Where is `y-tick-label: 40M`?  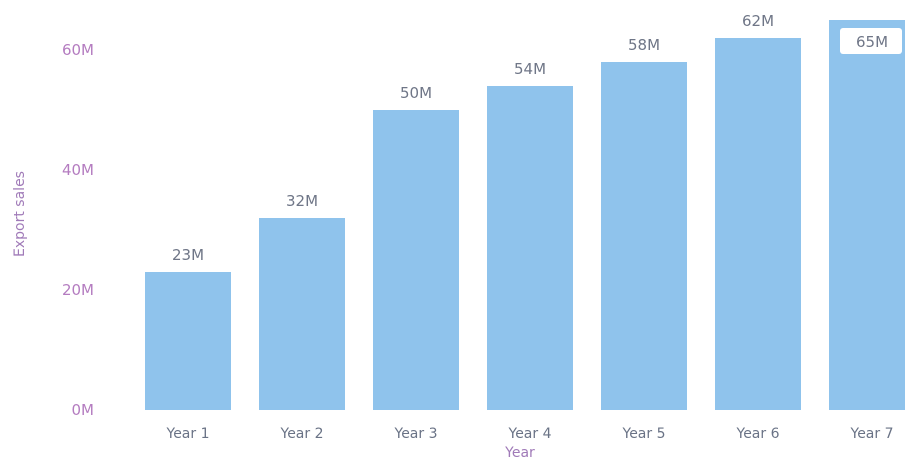 y-tick-label: 40M is located at coordinates (78, 170).